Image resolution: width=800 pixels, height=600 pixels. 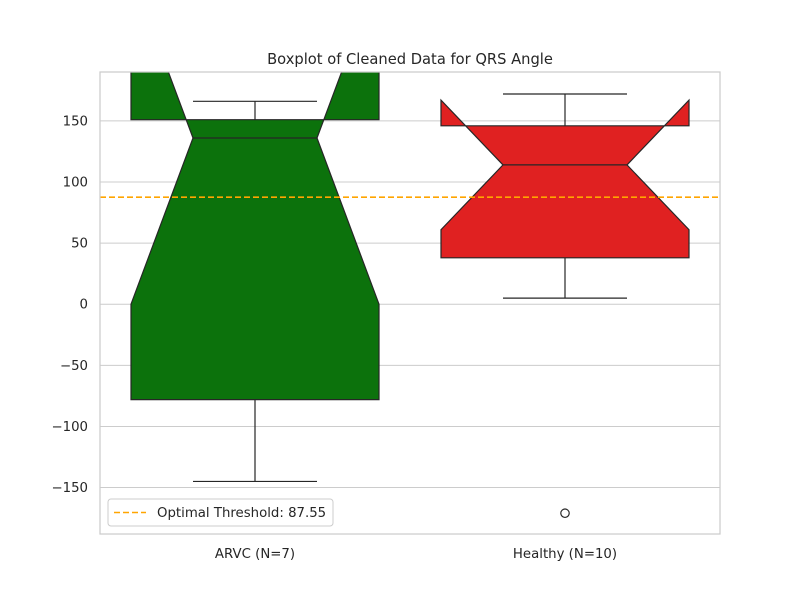 I want to click on legend: Optimal Threshold: 87.55, so click(x=220, y=512).